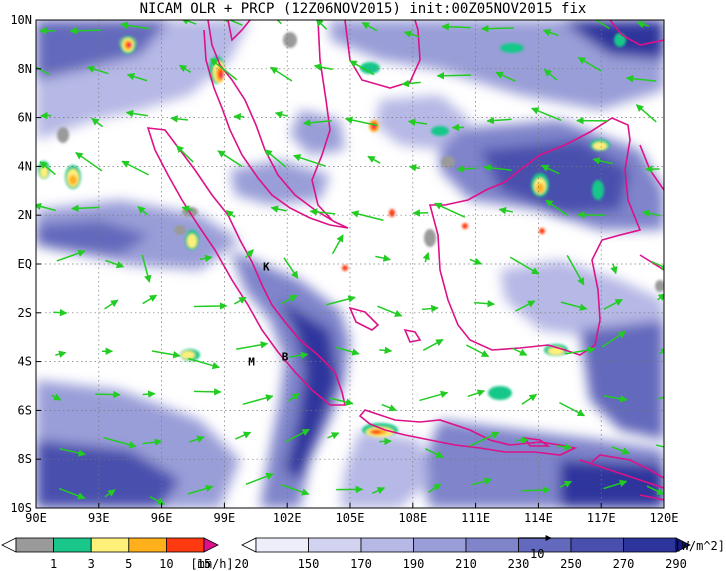 The width and height of the screenshot is (726, 571). What do you see at coordinates (25, 313) in the screenshot?
I see `y-tick-label: 2S` at bounding box center [25, 313].